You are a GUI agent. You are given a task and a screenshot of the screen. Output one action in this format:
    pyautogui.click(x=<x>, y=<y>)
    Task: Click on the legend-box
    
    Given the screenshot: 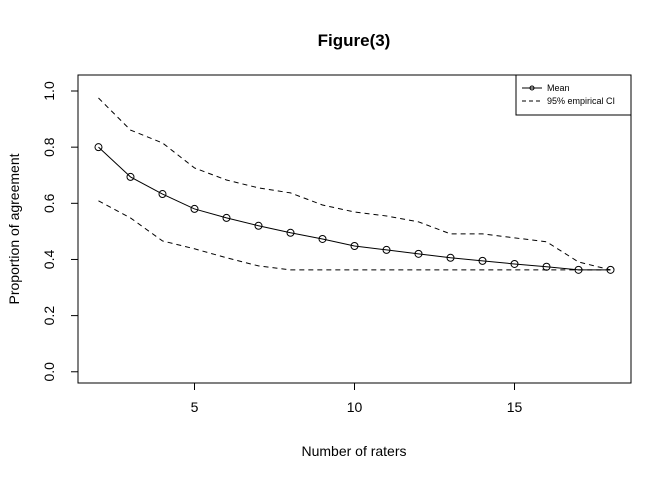 What is the action you would take?
    pyautogui.click(x=573, y=95)
    